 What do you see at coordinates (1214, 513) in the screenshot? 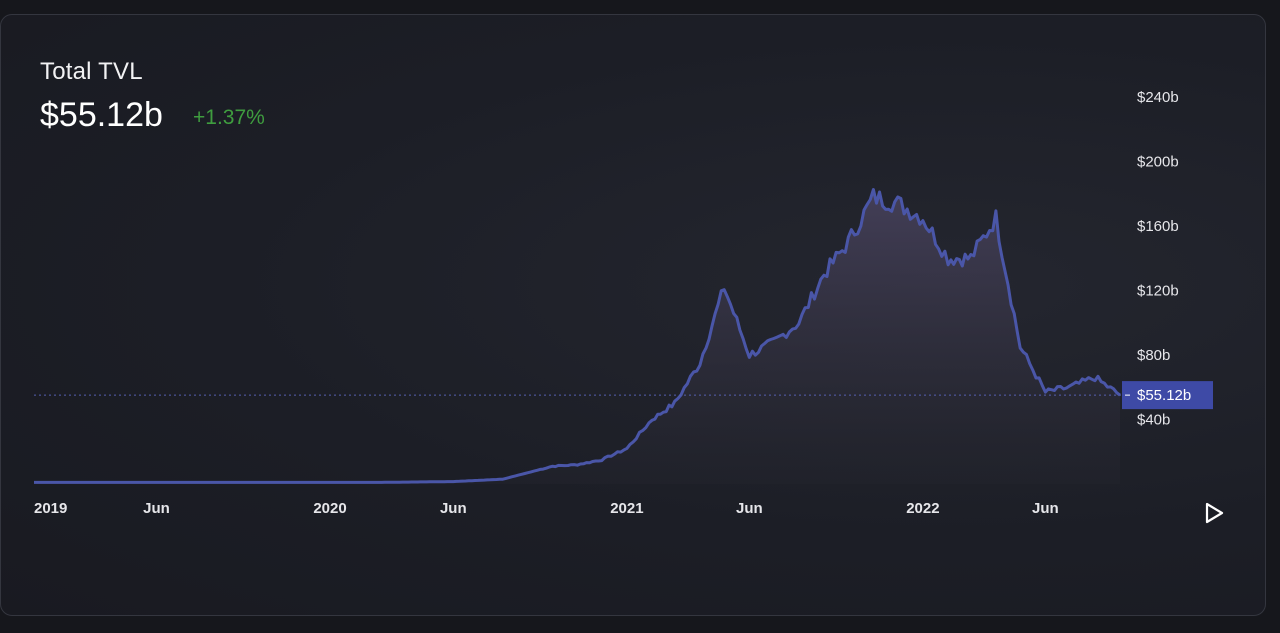
I see `play-icon` at bounding box center [1214, 513].